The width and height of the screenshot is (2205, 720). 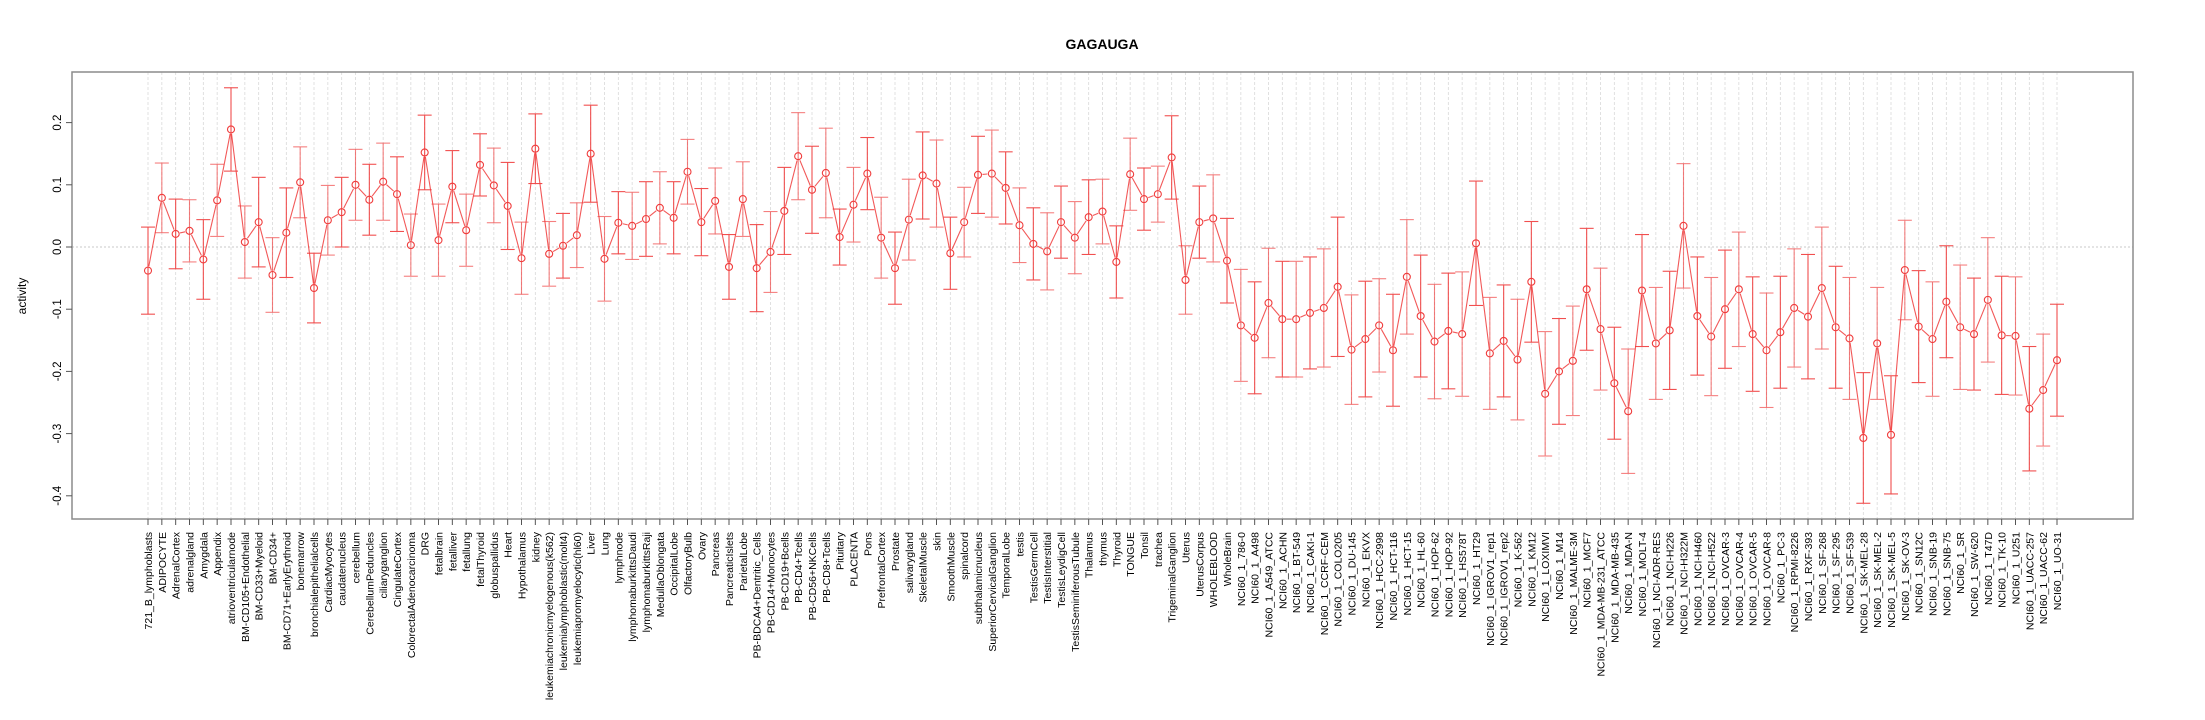 What do you see at coordinates (1671, 579) in the screenshot?
I see `x-tick-label: NCI60_1_NCI-H226` at bounding box center [1671, 579].